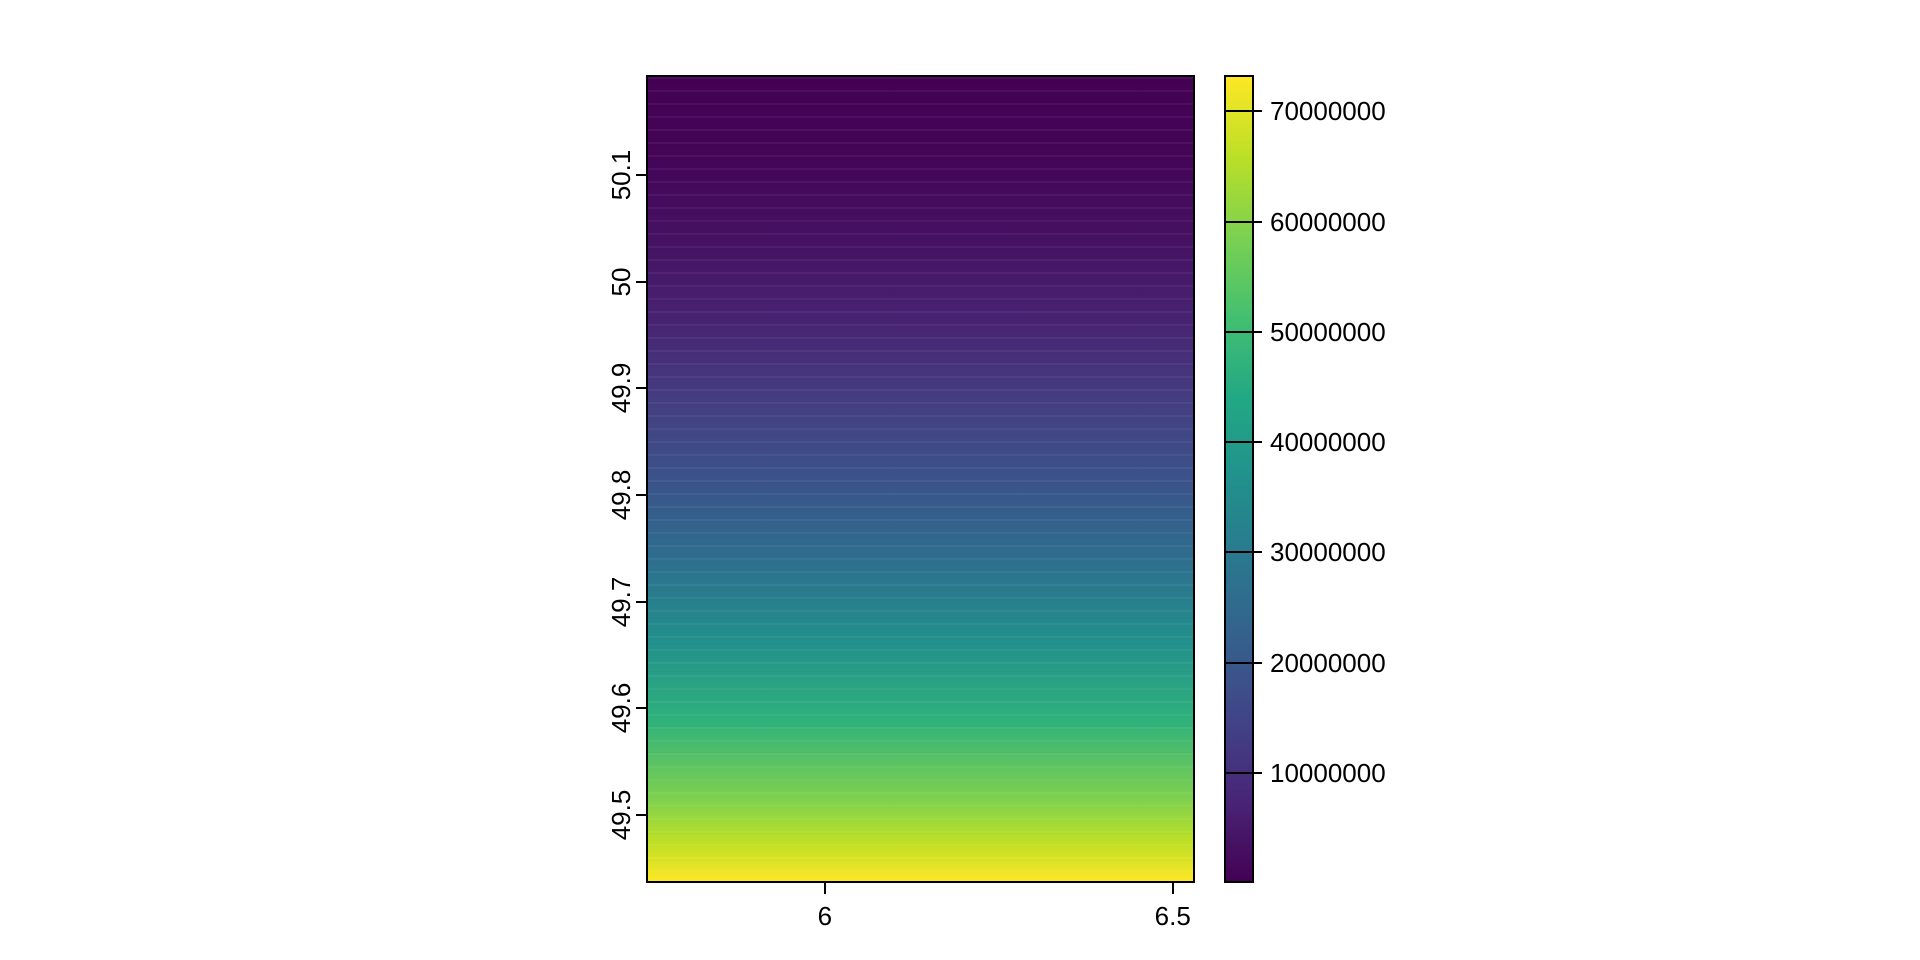 The height and width of the screenshot is (960, 1920). I want to click on colorbar-tick-label: 50000000, so click(1328, 331).